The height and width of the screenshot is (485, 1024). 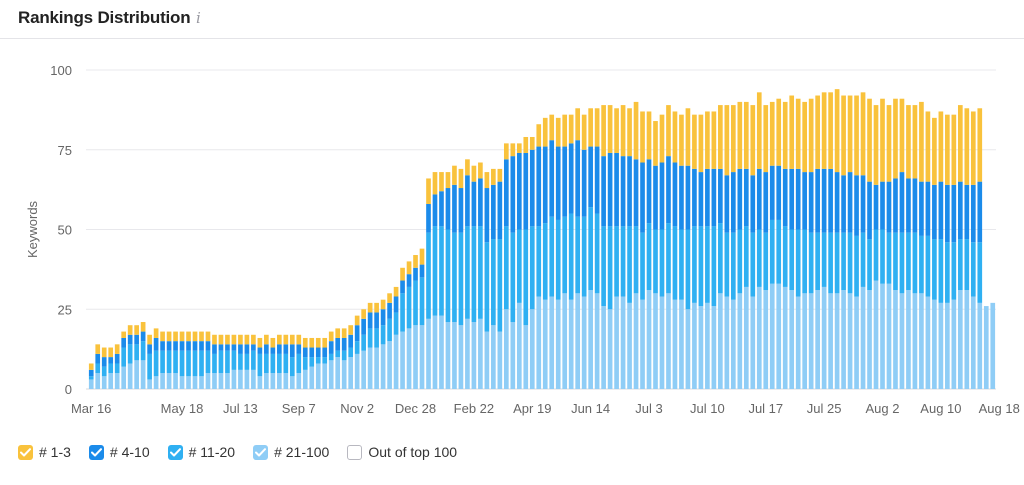 What do you see at coordinates (351, 352) in the screenshot?
I see `bar-segment: # 11-20: 3` at bounding box center [351, 352].